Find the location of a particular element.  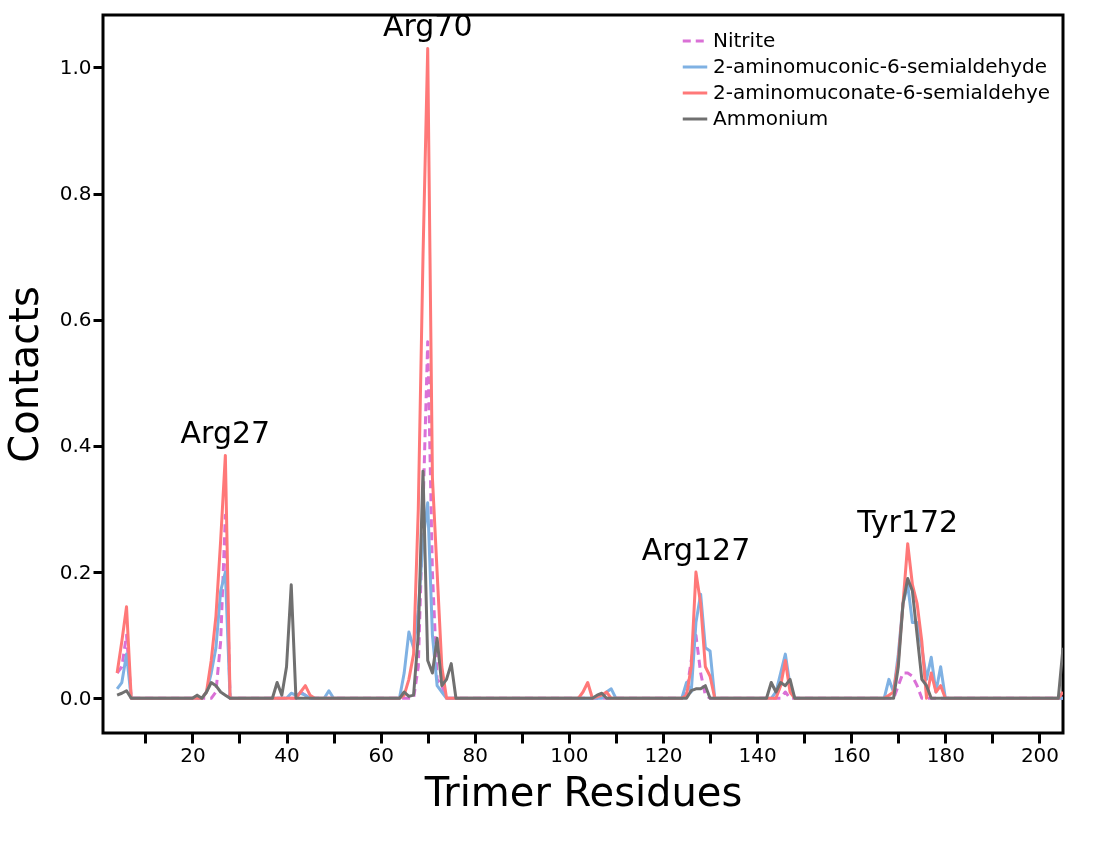

x-tick-label: 160 is located at coordinates (851, 754).